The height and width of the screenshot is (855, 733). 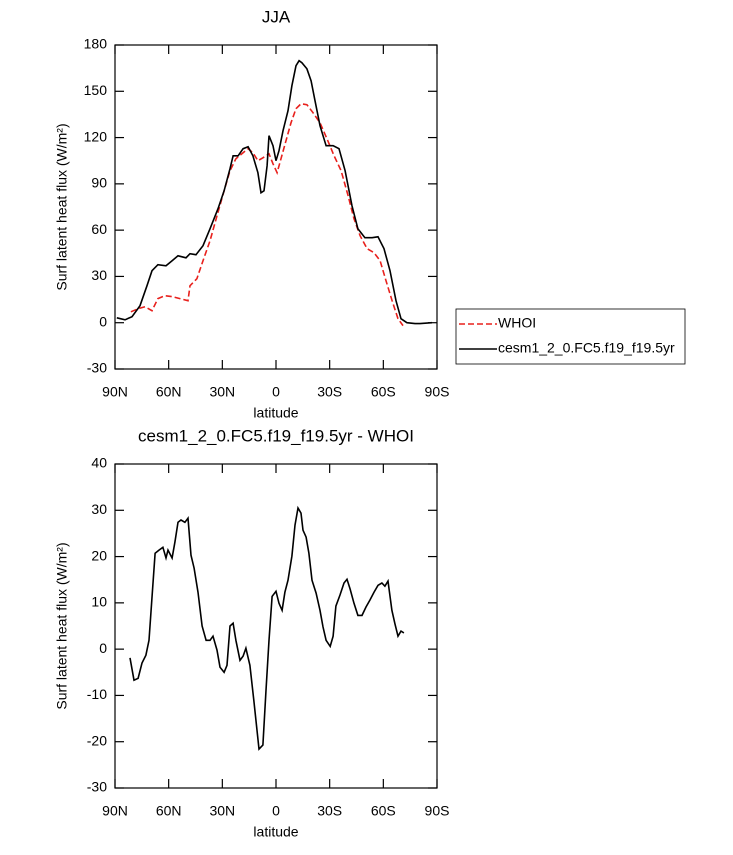 What do you see at coordinates (99, 183) in the screenshot?
I see `y-tick-label: 90` at bounding box center [99, 183].